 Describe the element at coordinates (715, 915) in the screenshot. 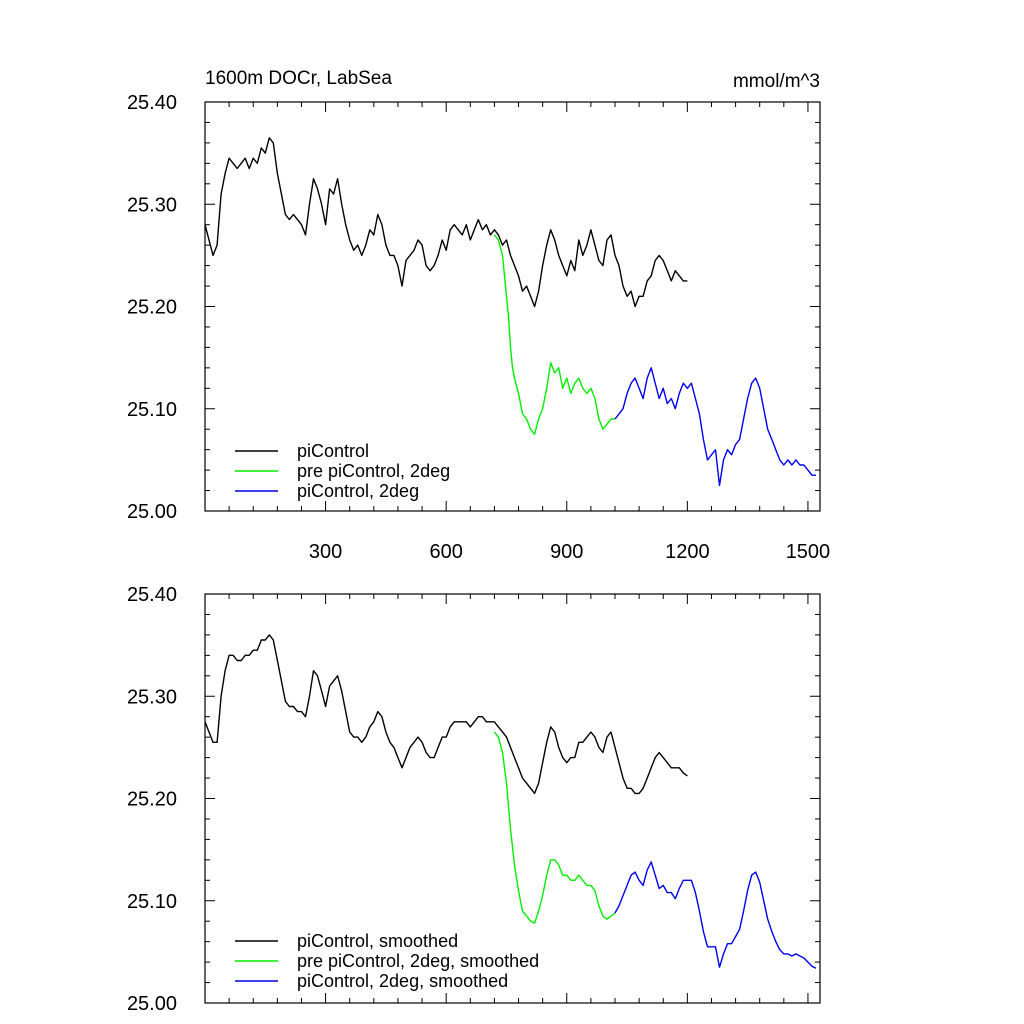

I see `series-line-picontrol-2deg-smoothed` at that location.